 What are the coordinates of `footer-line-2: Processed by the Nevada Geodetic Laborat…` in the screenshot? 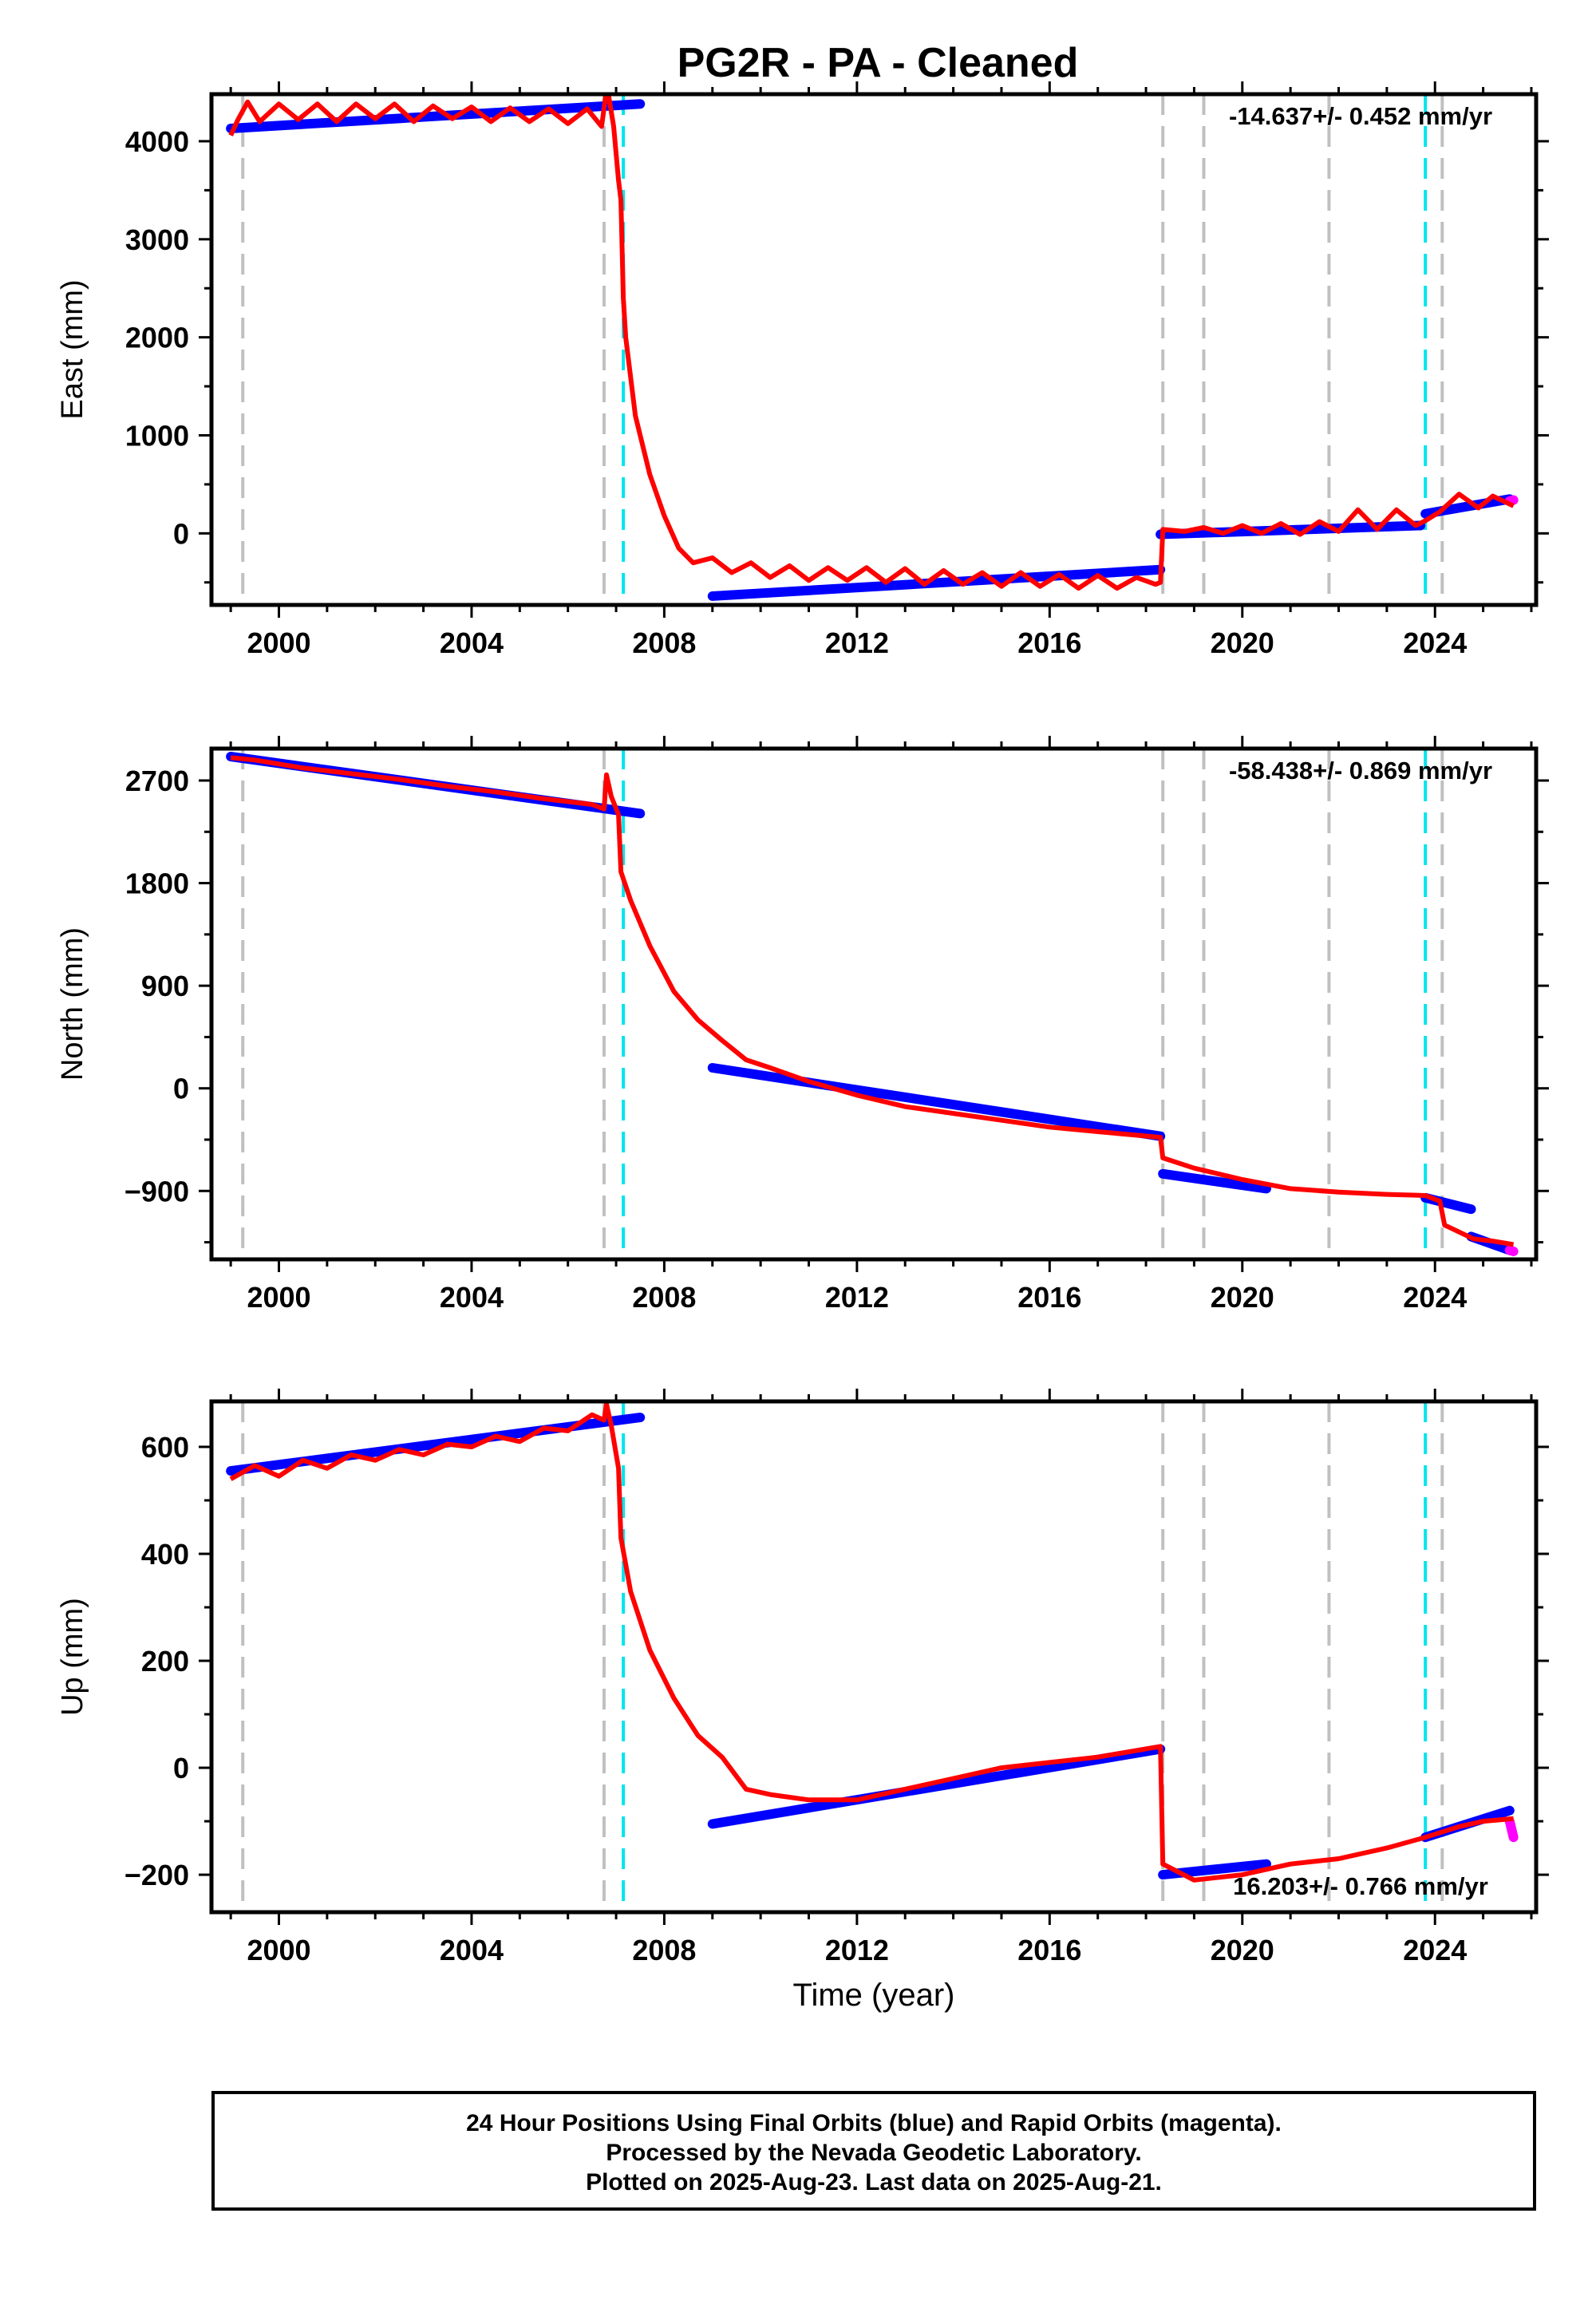 It's located at (874, 2153).